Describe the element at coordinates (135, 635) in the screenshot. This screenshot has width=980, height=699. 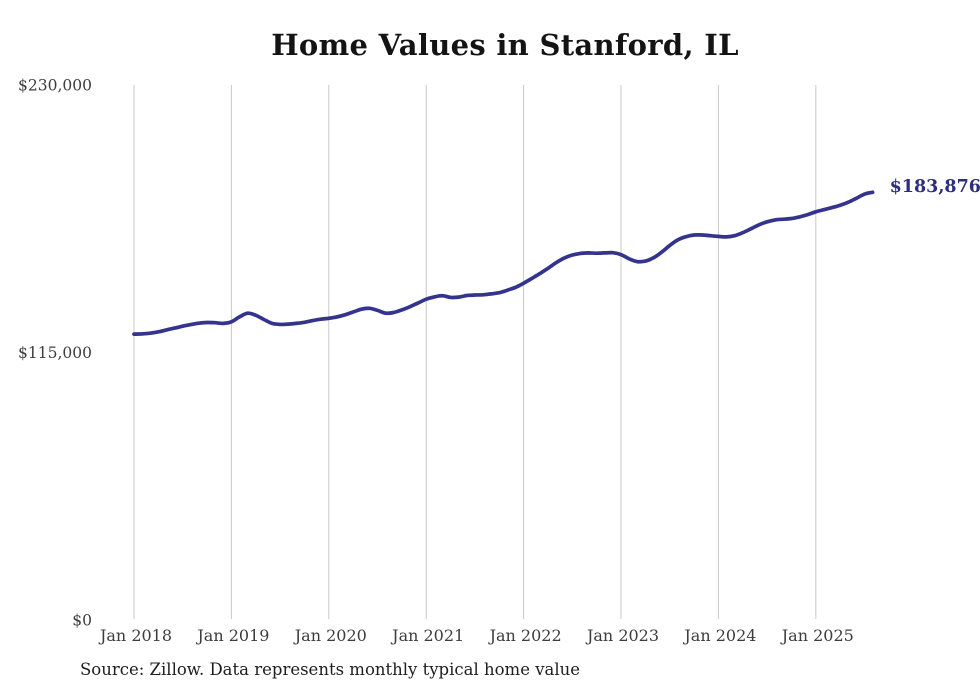
I see `x-axis-tick-label: Jan 2018` at that location.